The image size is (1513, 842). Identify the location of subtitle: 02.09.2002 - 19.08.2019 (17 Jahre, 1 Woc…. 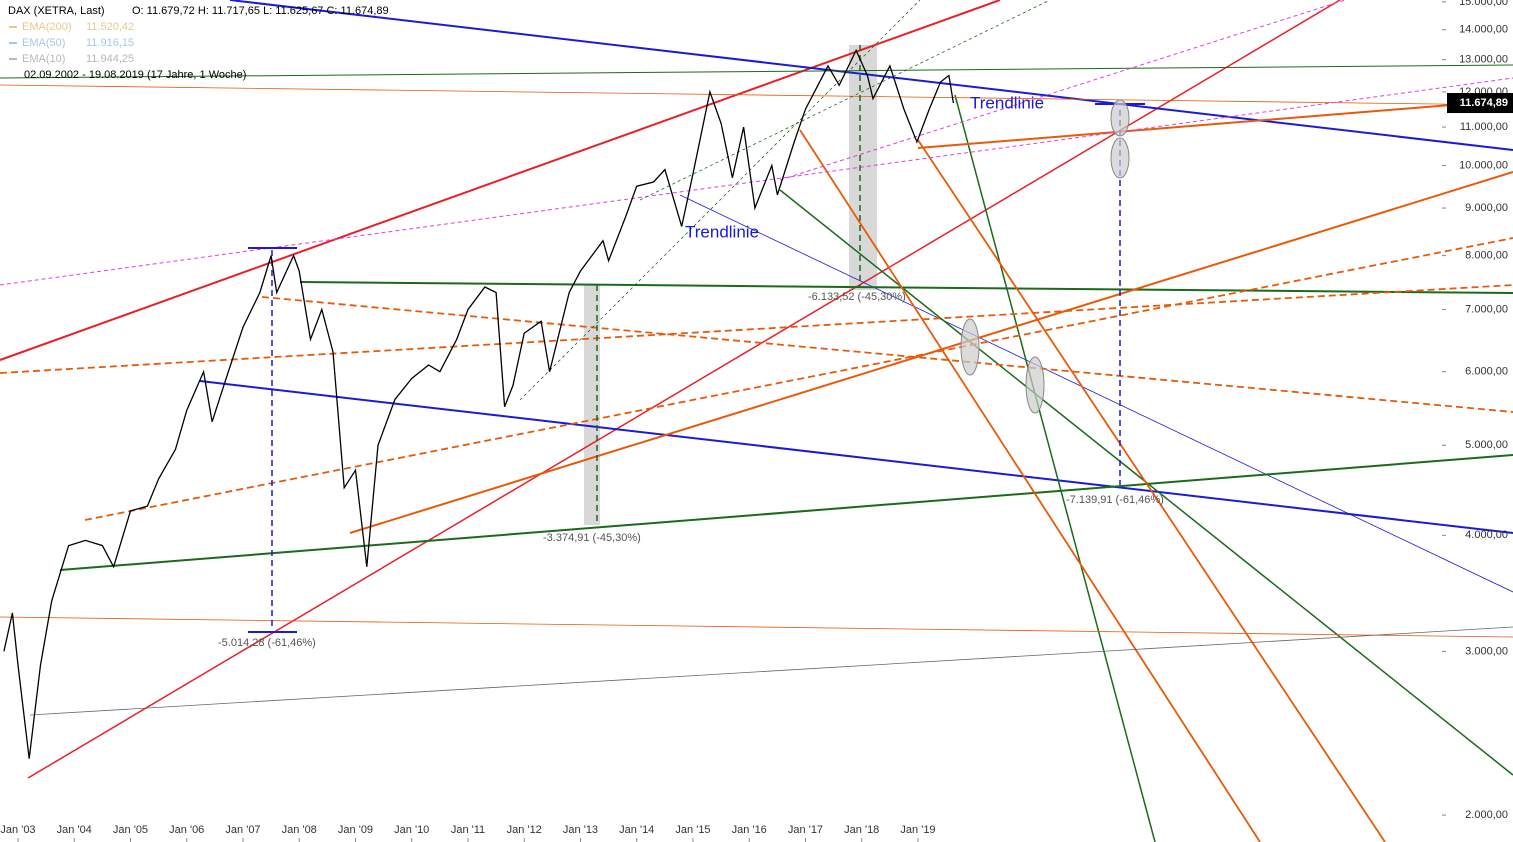
(135, 75).